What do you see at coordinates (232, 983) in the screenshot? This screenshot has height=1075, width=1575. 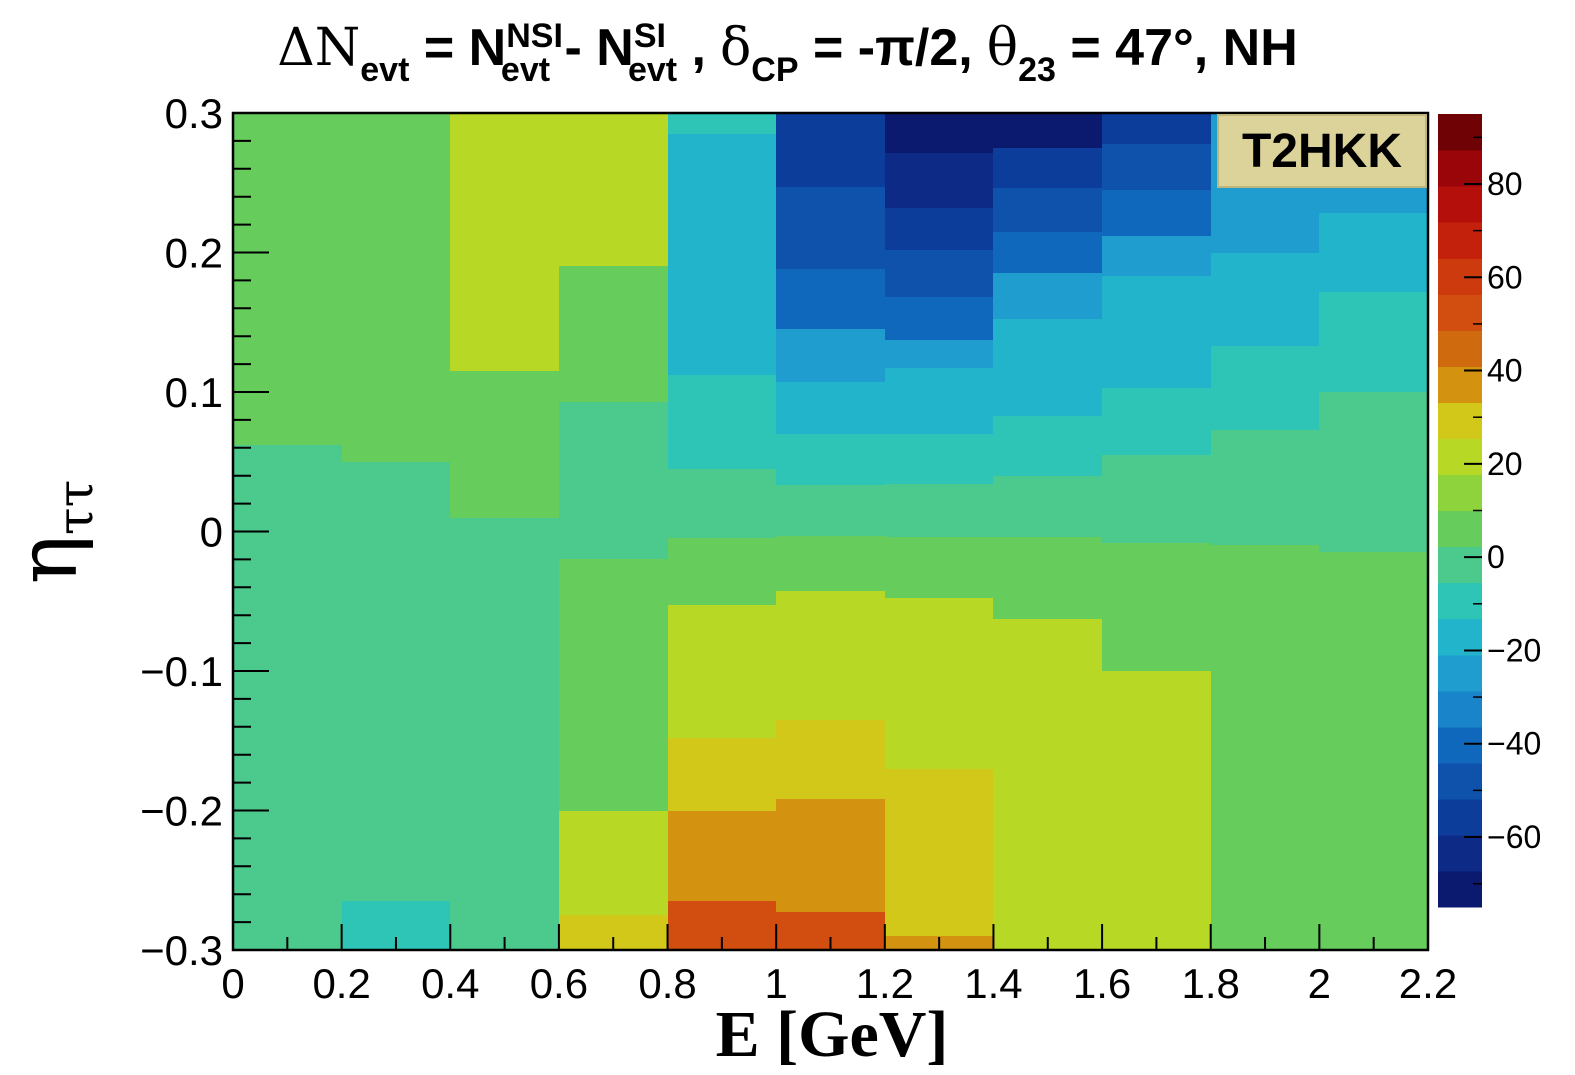 I see `x-tick-label: 0` at bounding box center [232, 983].